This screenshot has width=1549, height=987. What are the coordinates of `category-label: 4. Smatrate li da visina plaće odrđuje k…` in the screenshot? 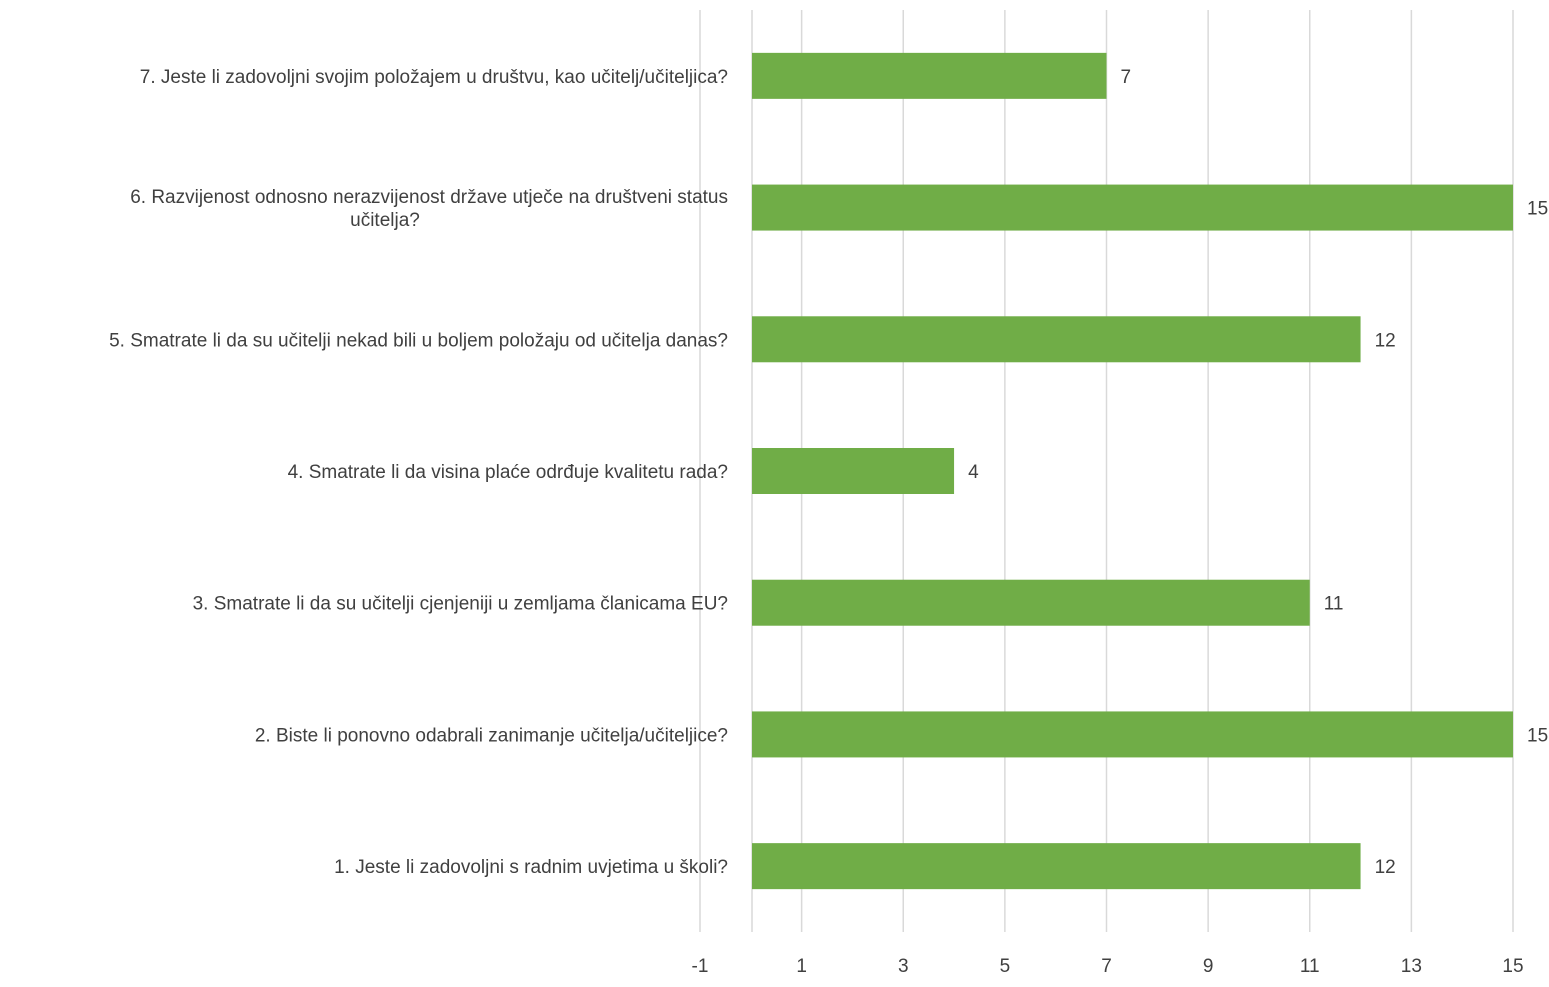 It's located at (508, 472).